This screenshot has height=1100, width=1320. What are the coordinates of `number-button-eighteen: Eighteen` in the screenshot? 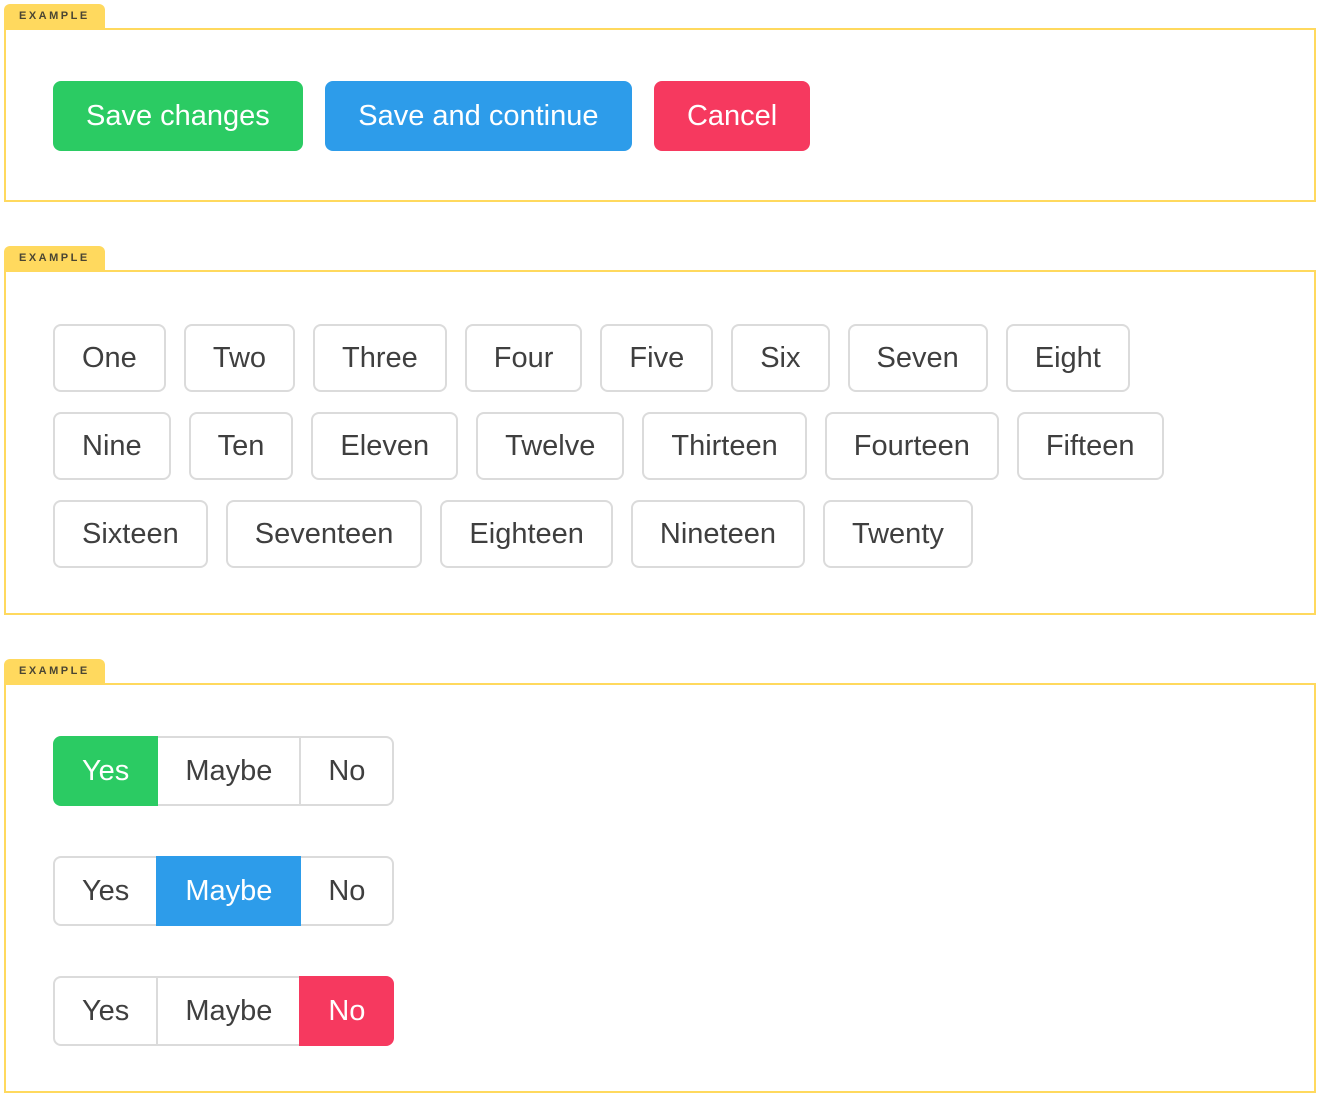 It's located at (526, 534).